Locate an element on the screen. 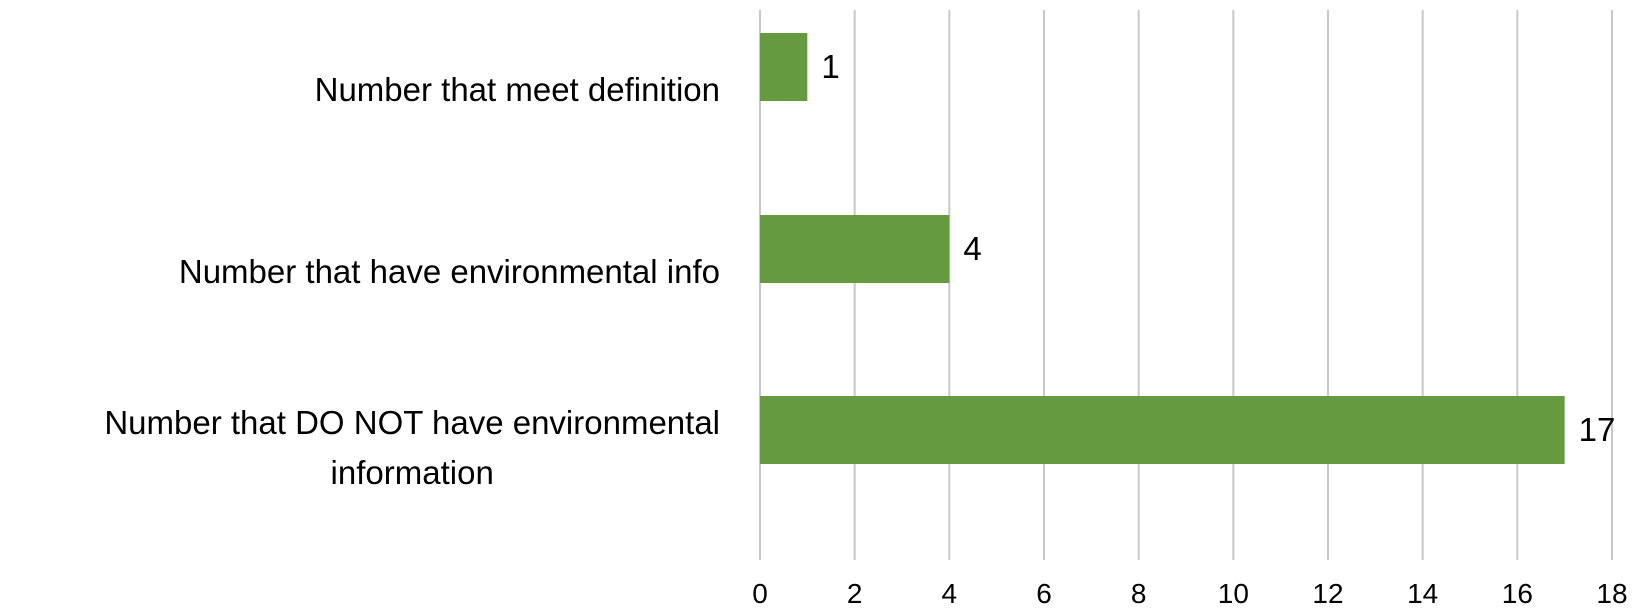  x-tick-label-8: 8 is located at coordinates (1139, 593).